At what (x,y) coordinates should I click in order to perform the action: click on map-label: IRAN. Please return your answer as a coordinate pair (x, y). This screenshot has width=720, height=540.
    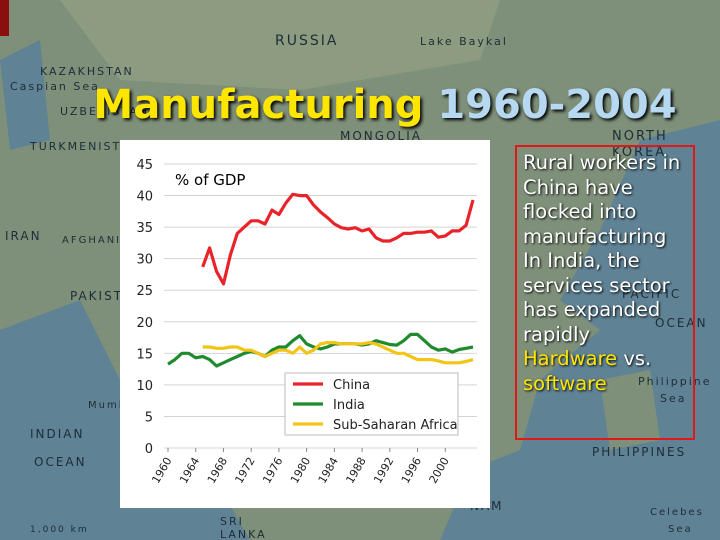
    Looking at the image, I should click on (23, 236).